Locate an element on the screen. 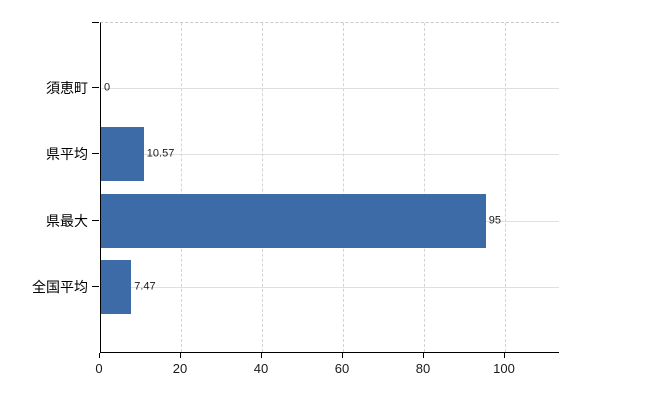 The height and width of the screenshot is (400, 650). category-label: 県最大 is located at coordinates (67, 220).